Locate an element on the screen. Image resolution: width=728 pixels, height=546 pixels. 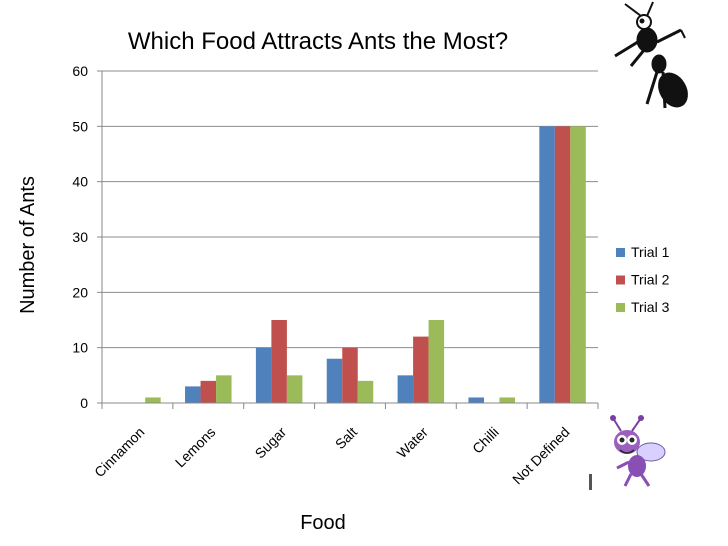
bar-trial-3-water is located at coordinates (436, 361).